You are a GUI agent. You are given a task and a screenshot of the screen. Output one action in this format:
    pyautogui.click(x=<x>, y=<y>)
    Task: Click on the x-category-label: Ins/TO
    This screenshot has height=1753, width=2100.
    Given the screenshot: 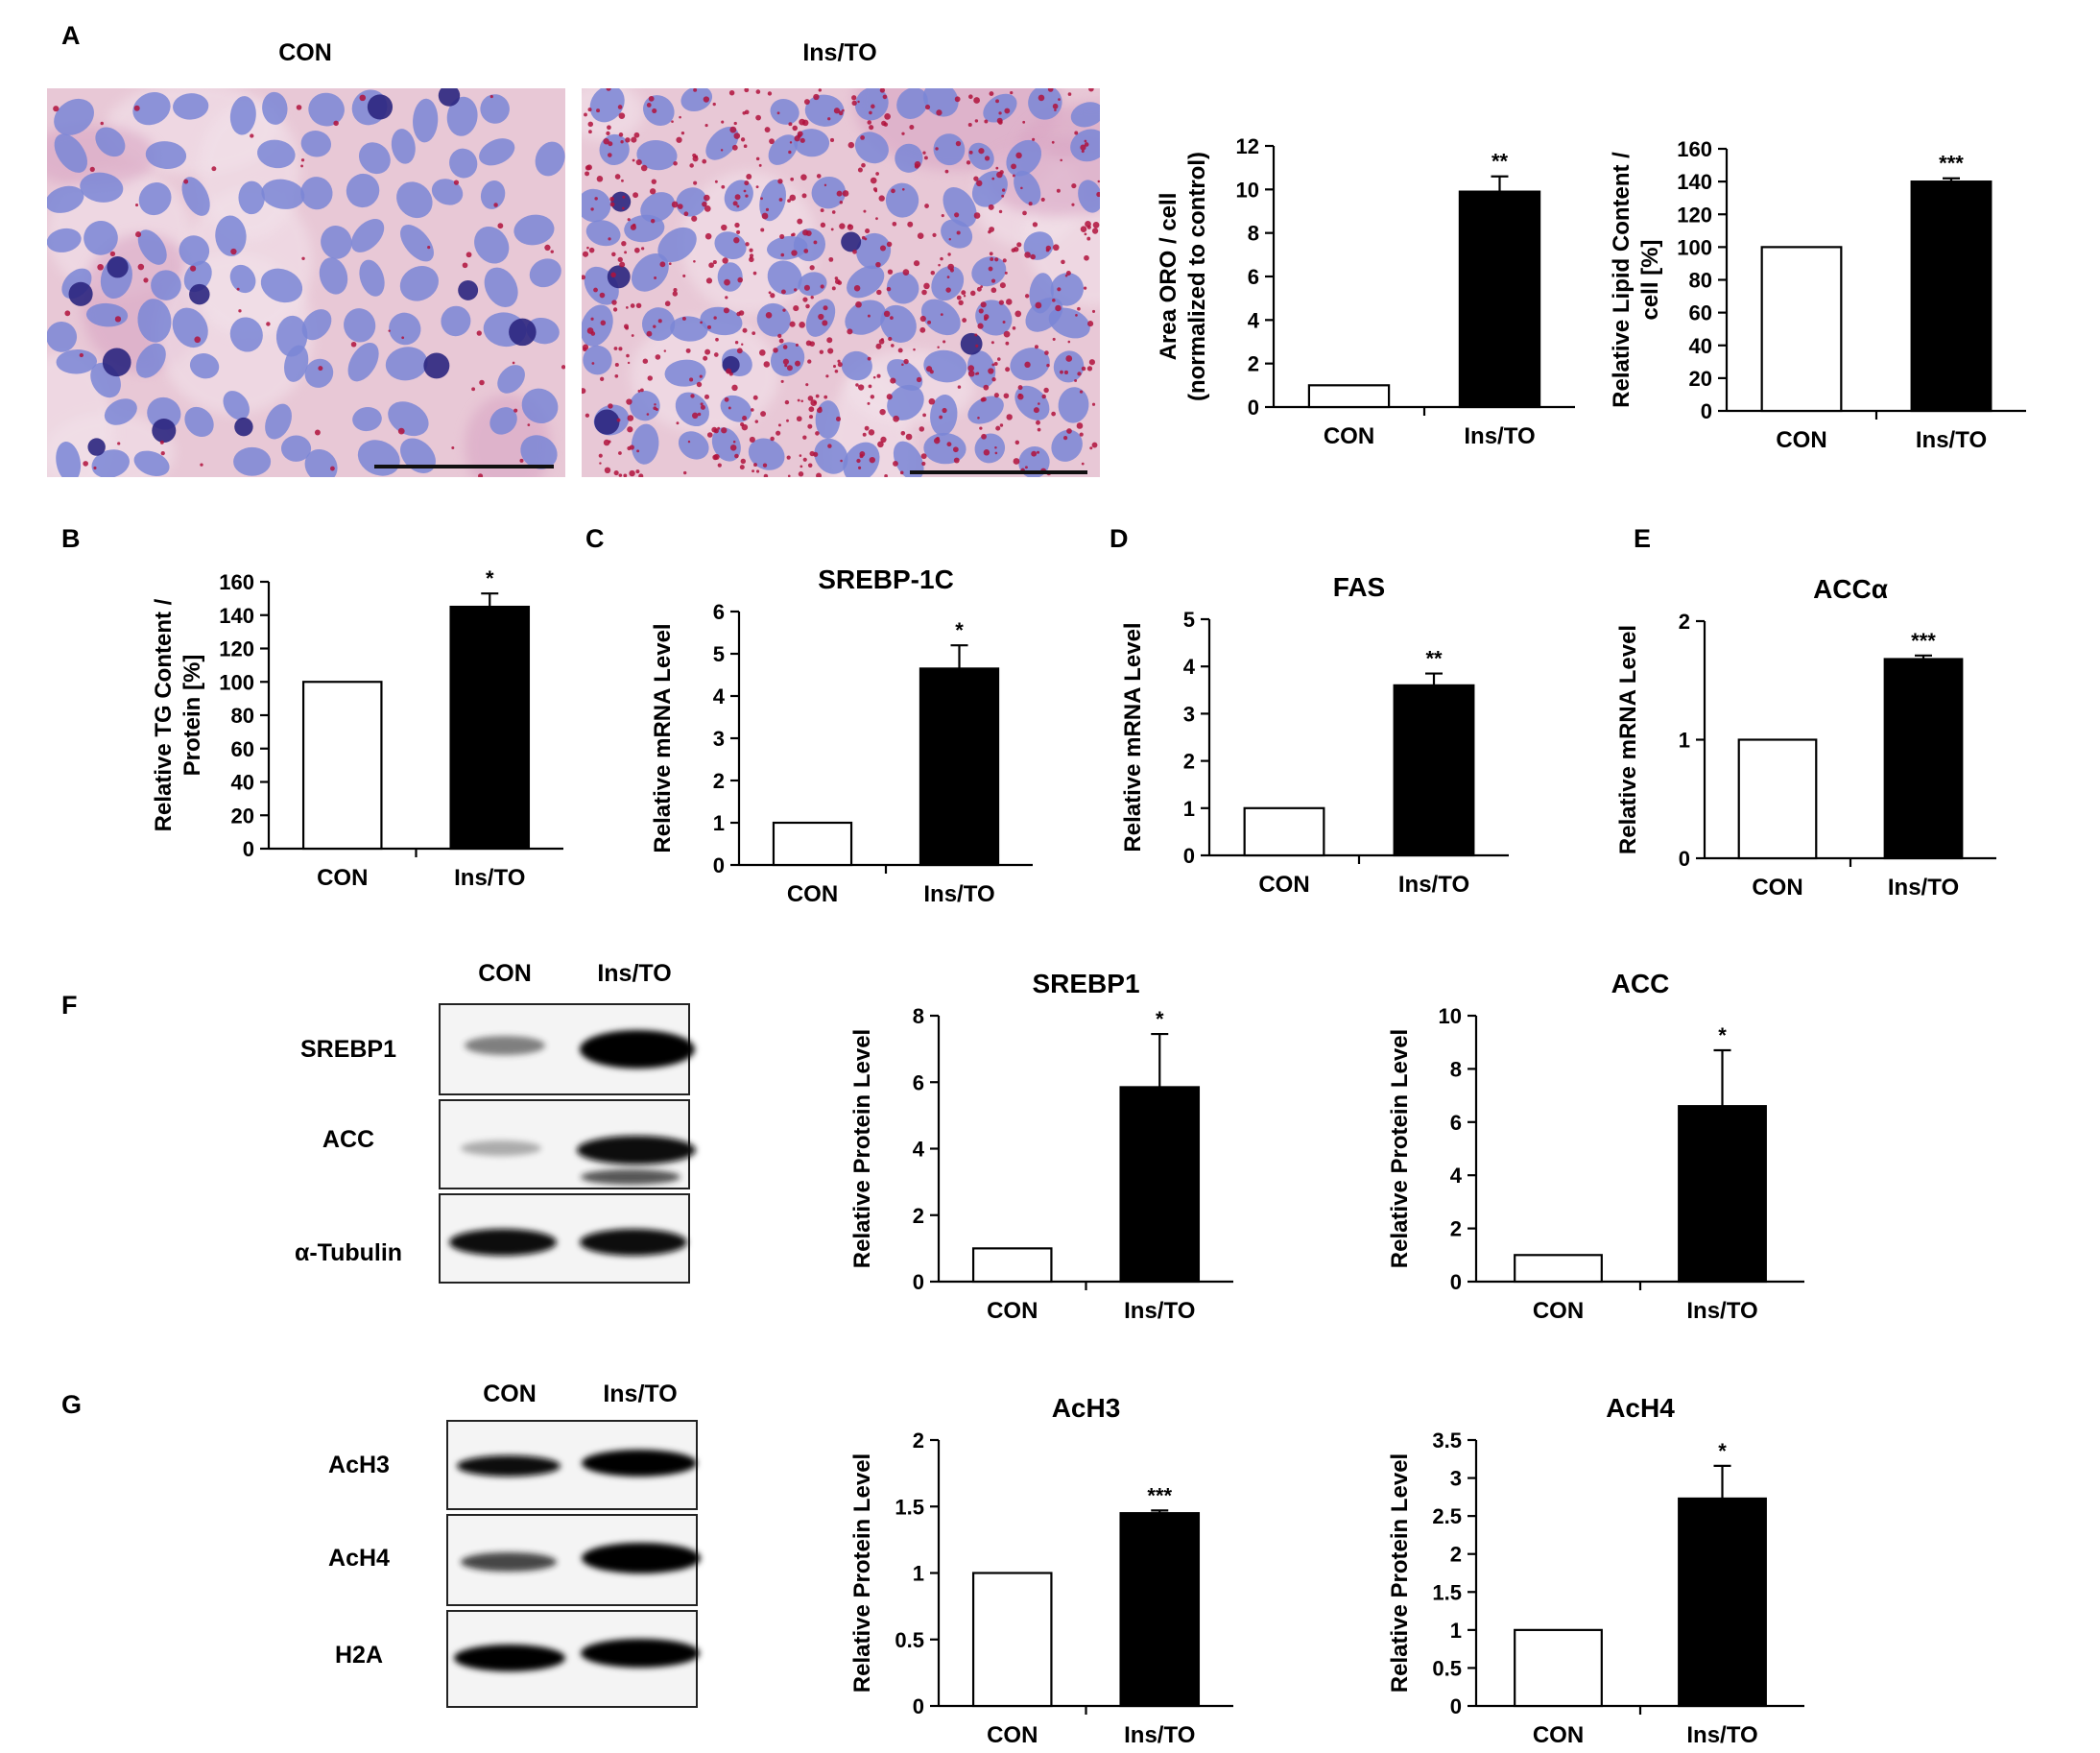 What is the action you would take?
    pyautogui.click(x=1159, y=1311)
    